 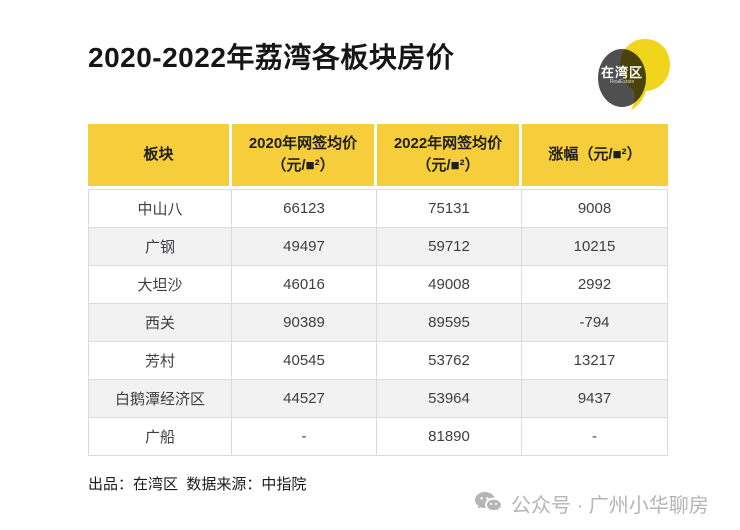 I want to click on cell-2022-price: 75131, so click(x=449, y=209).